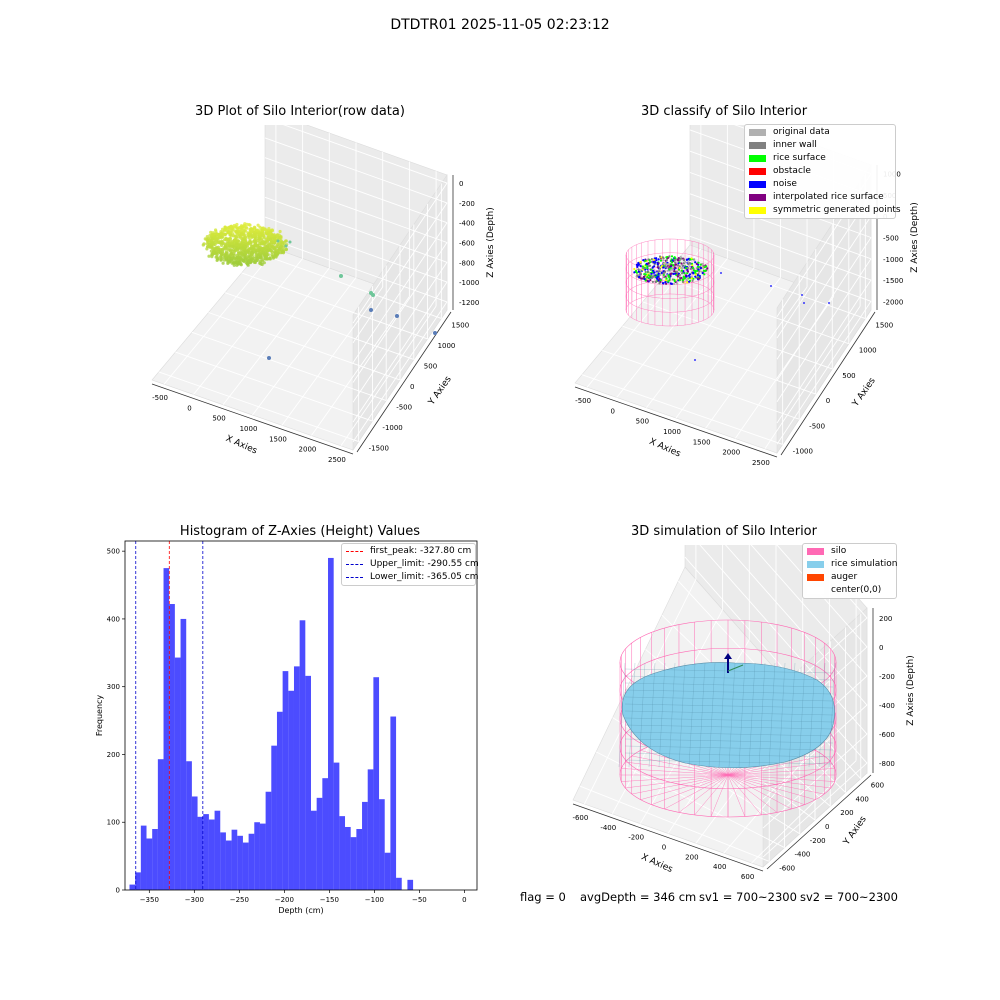 The width and height of the screenshot is (1000, 1000). What do you see at coordinates (424, 564) in the screenshot?
I see `legend-label: Upper_limit: -290.55 cm` at bounding box center [424, 564].